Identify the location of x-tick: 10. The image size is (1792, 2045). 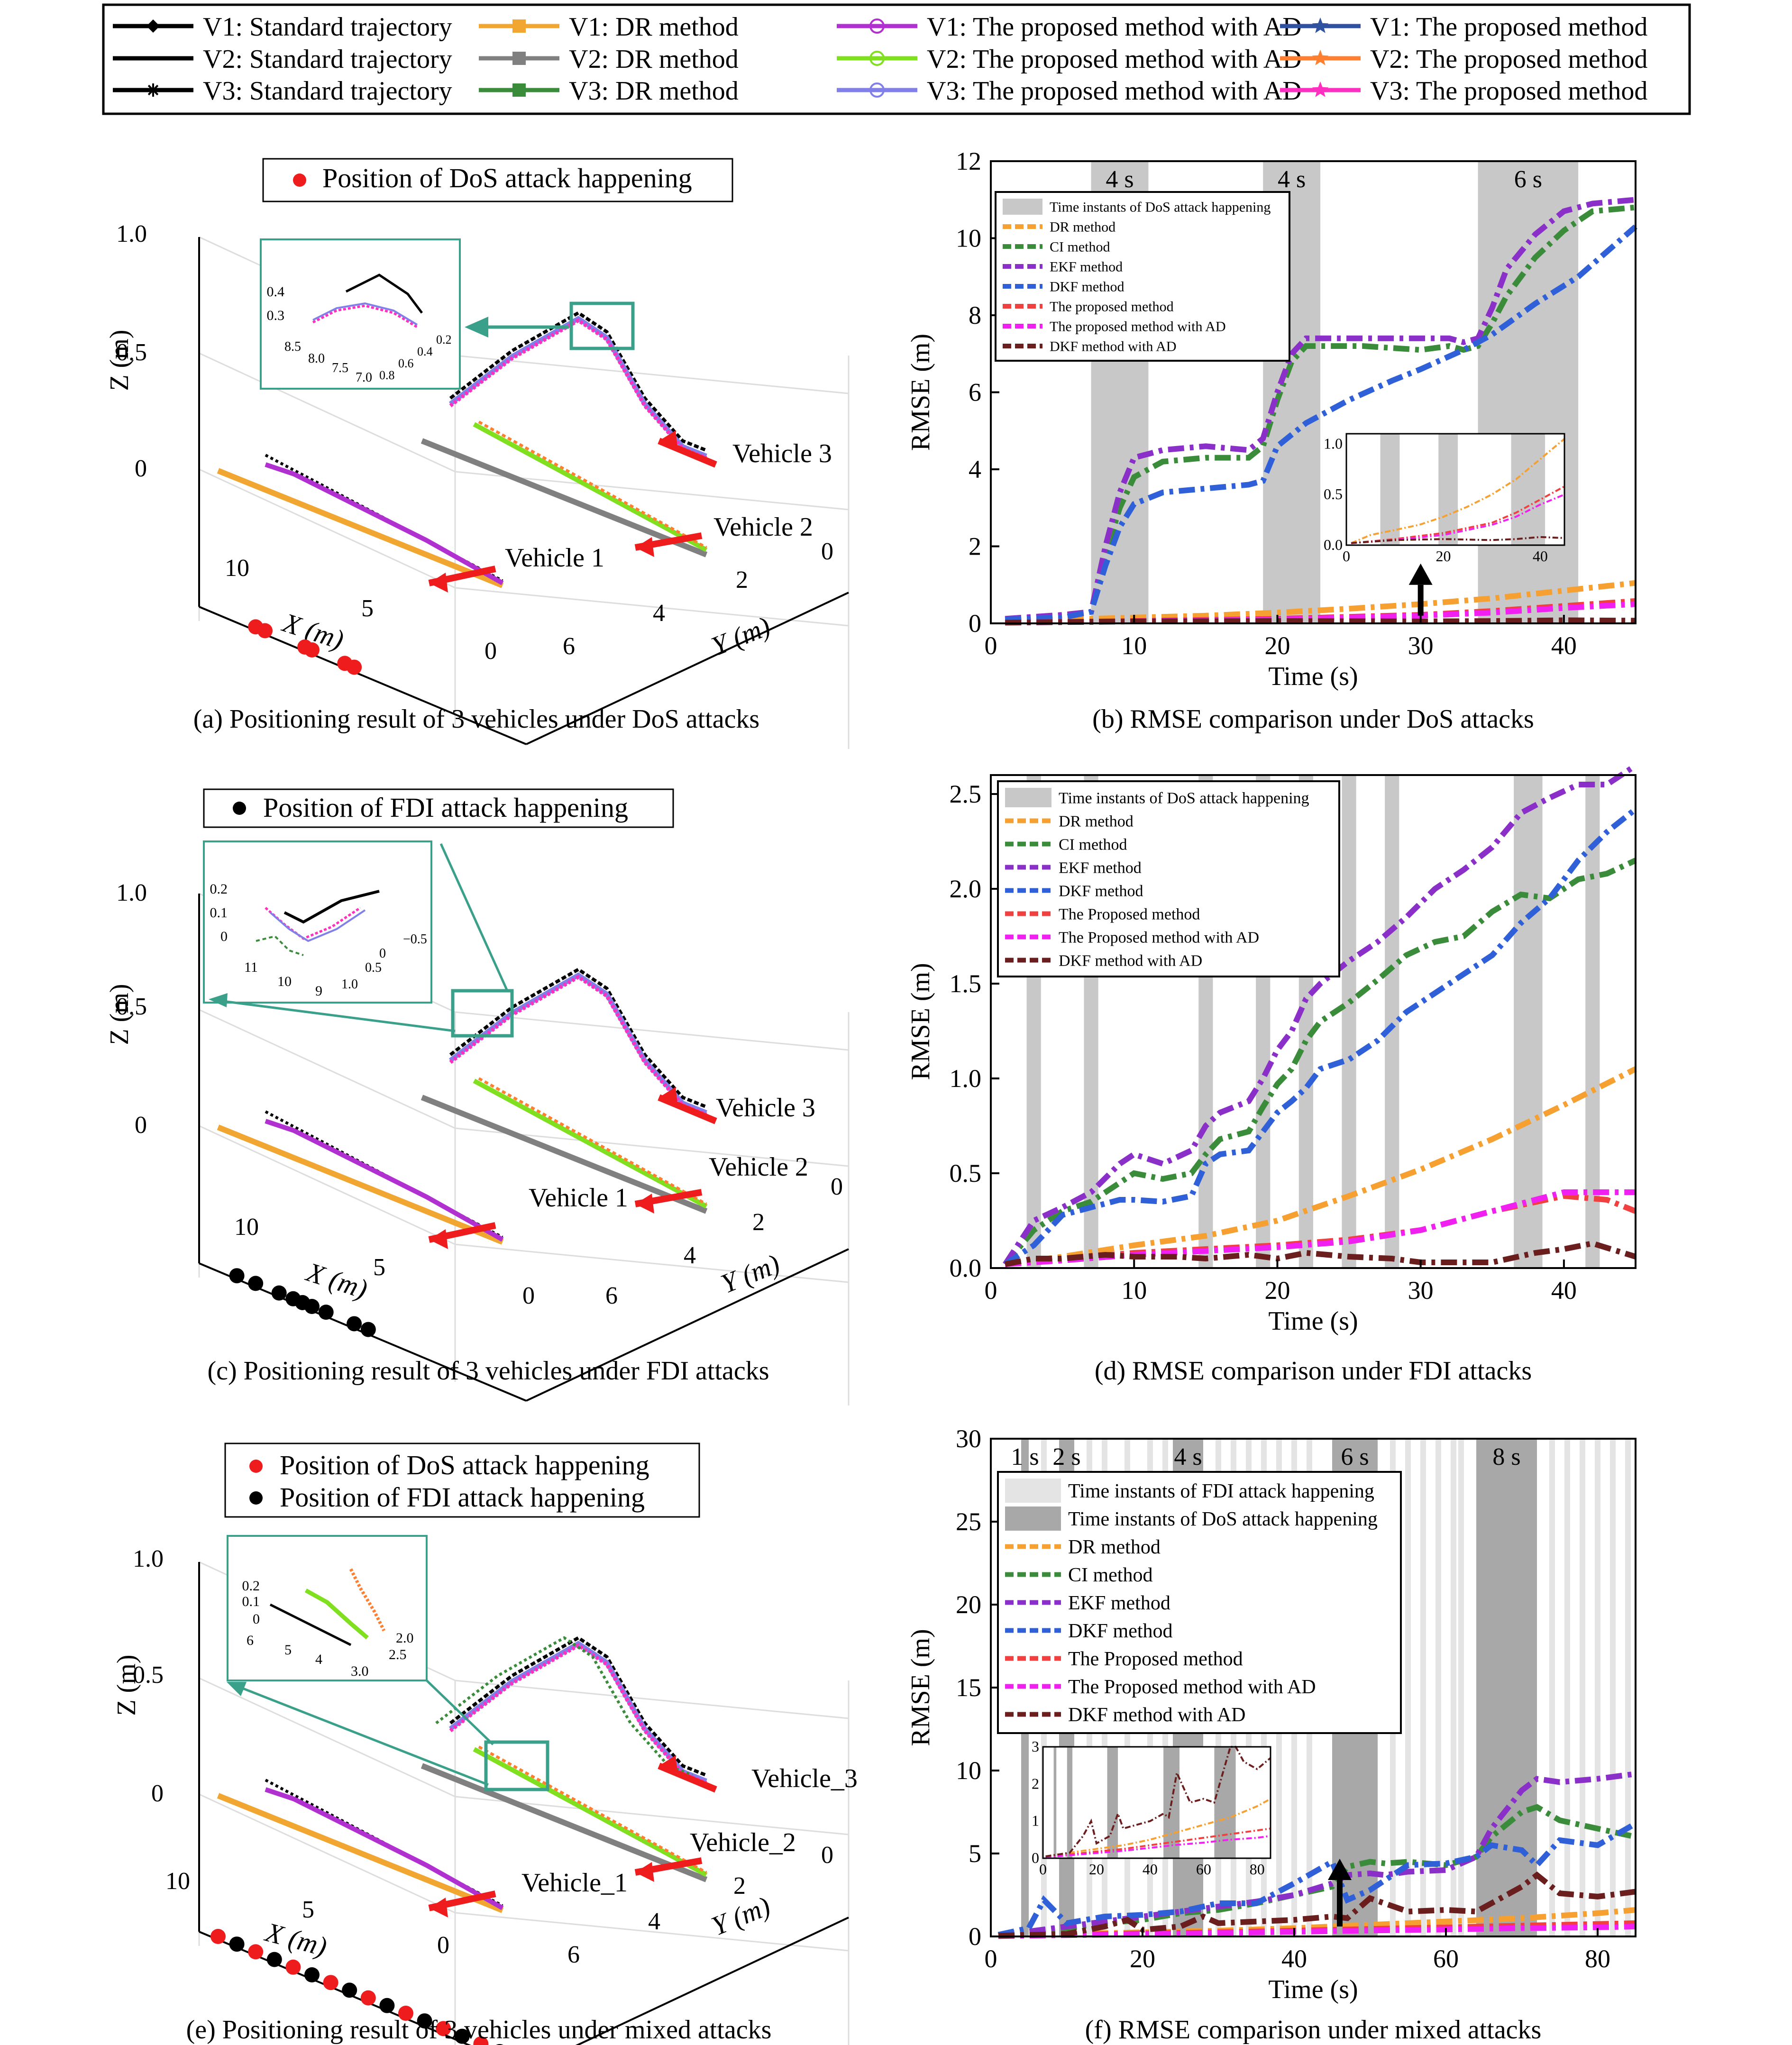
(237, 568).